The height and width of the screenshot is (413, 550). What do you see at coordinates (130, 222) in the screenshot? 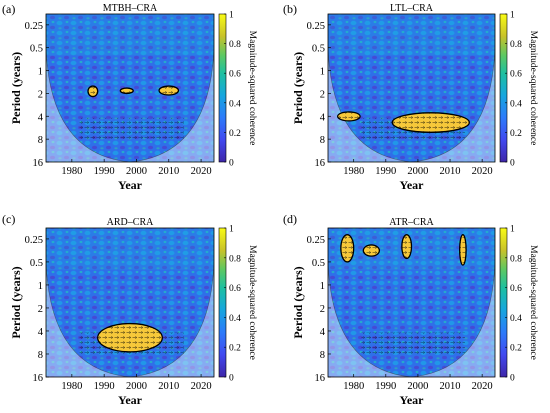
I see `chart-title: ARD–CRA` at bounding box center [130, 222].